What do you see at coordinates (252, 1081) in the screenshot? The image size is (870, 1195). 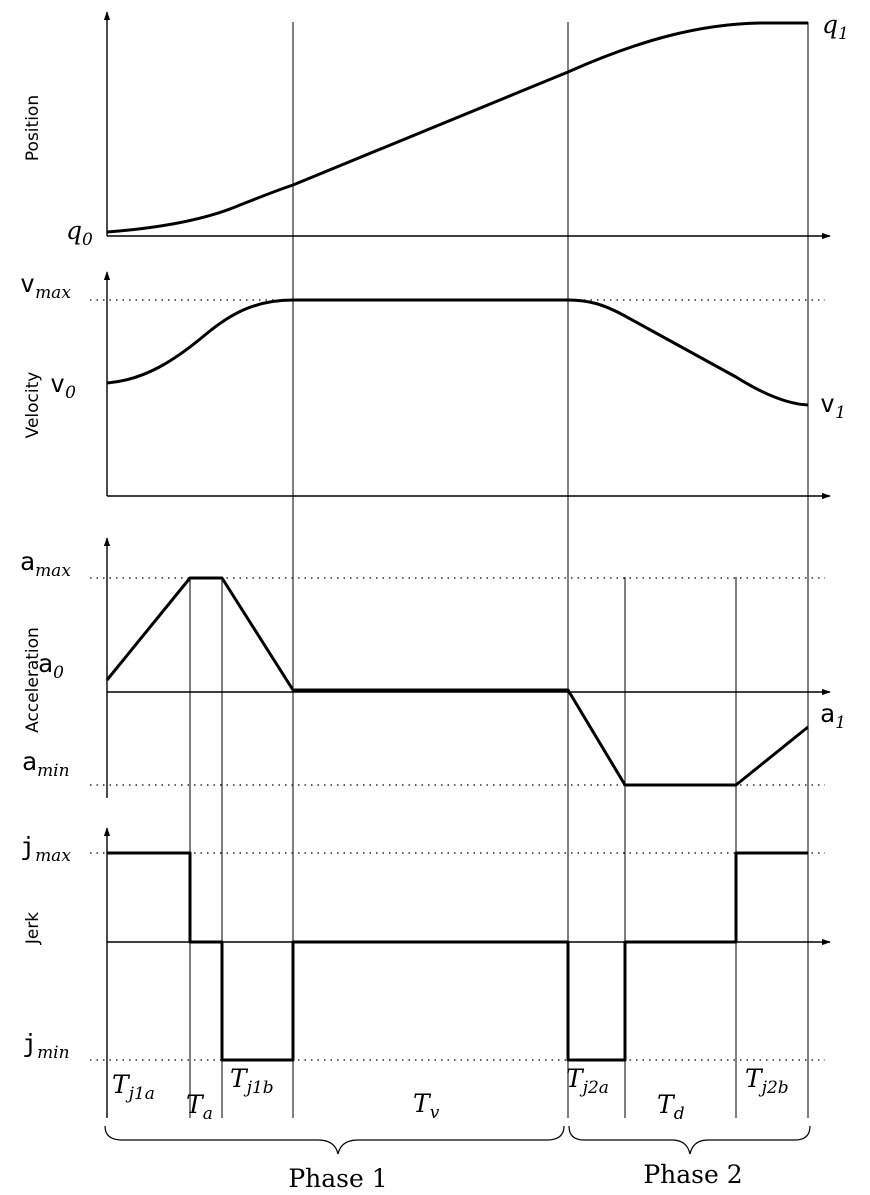 I see `tj1b-label: Tj1b` at bounding box center [252, 1081].